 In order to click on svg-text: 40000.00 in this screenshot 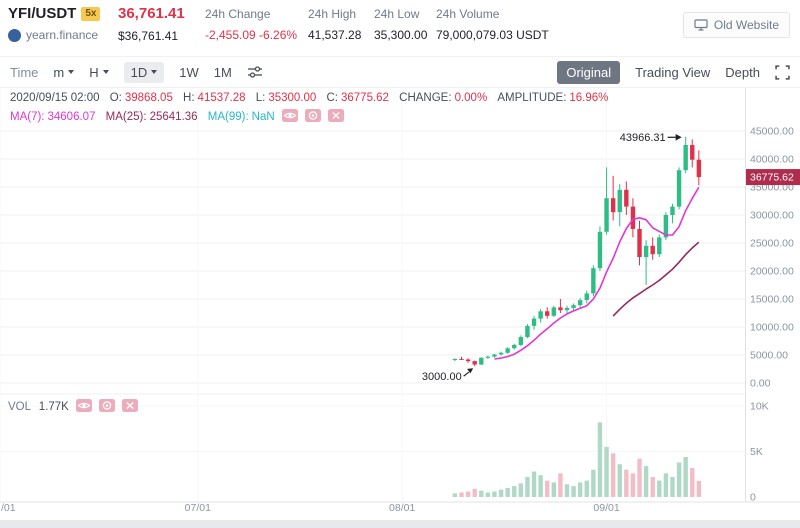, I will do `click(772, 160)`.